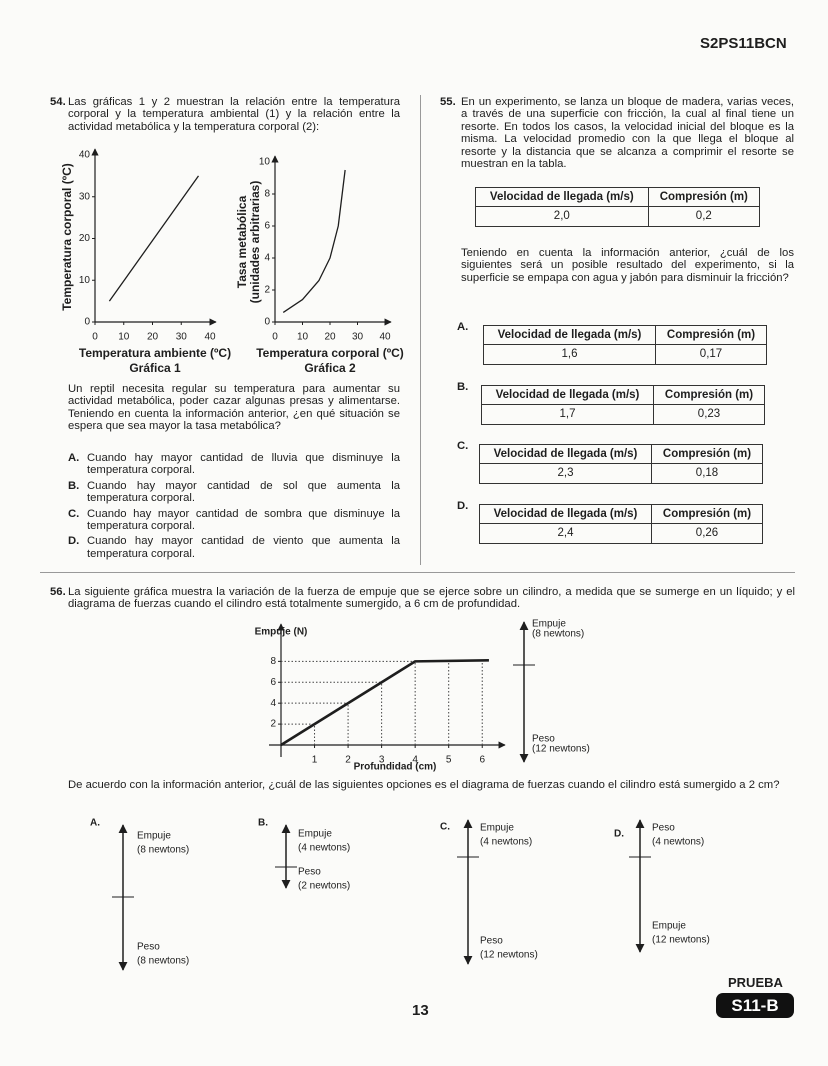 The width and height of the screenshot is (828, 1066). What do you see at coordinates (711, 354) in the screenshot?
I see `table-cell: 0,17` at bounding box center [711, 354].